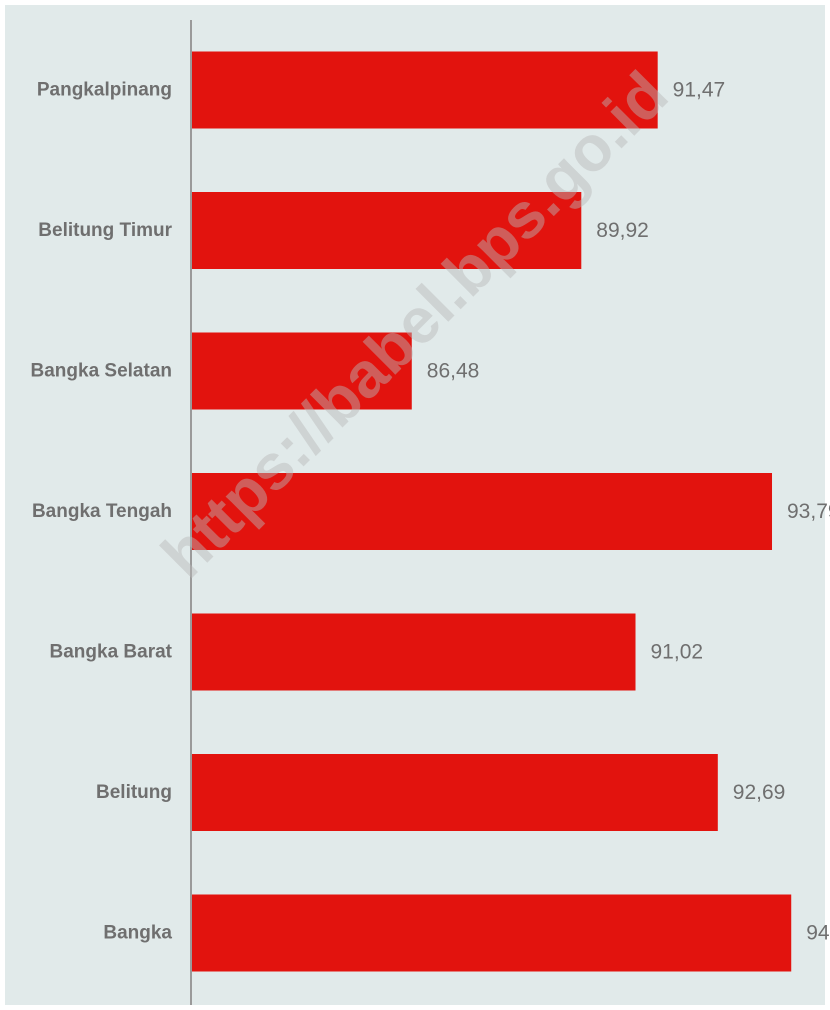 This screenshot has height=1010, width=830. What do you see at coordinates (622, 230) in the screenshot?
I see `value-label-1: 89,92` at bounding box center [622, 230].